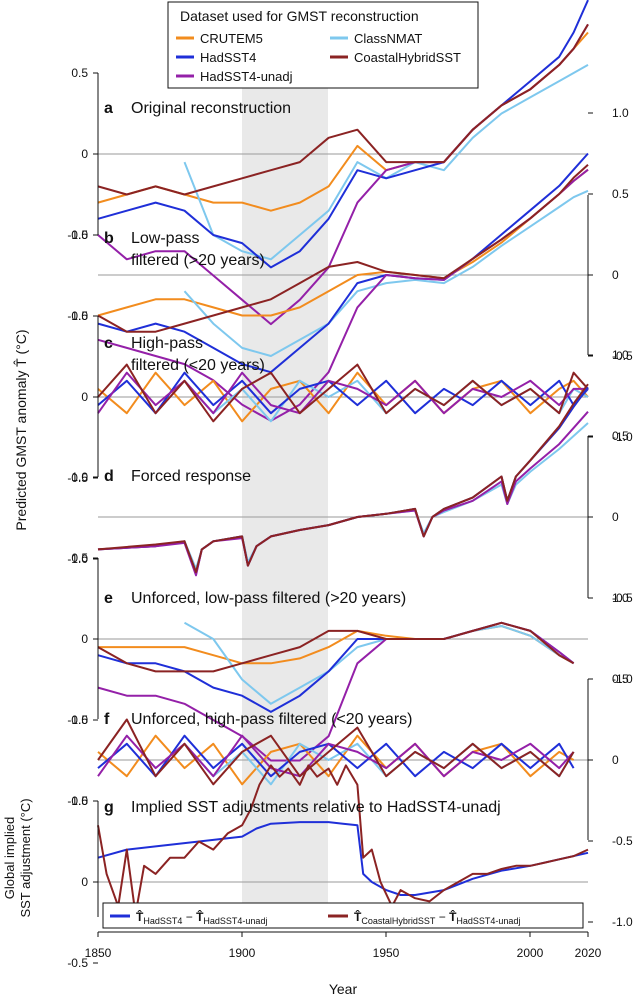 This screenshot has height=1000, width=638. I want to click on g-legend-sub-2b: HadSST4-unadj, so click(488, 921).